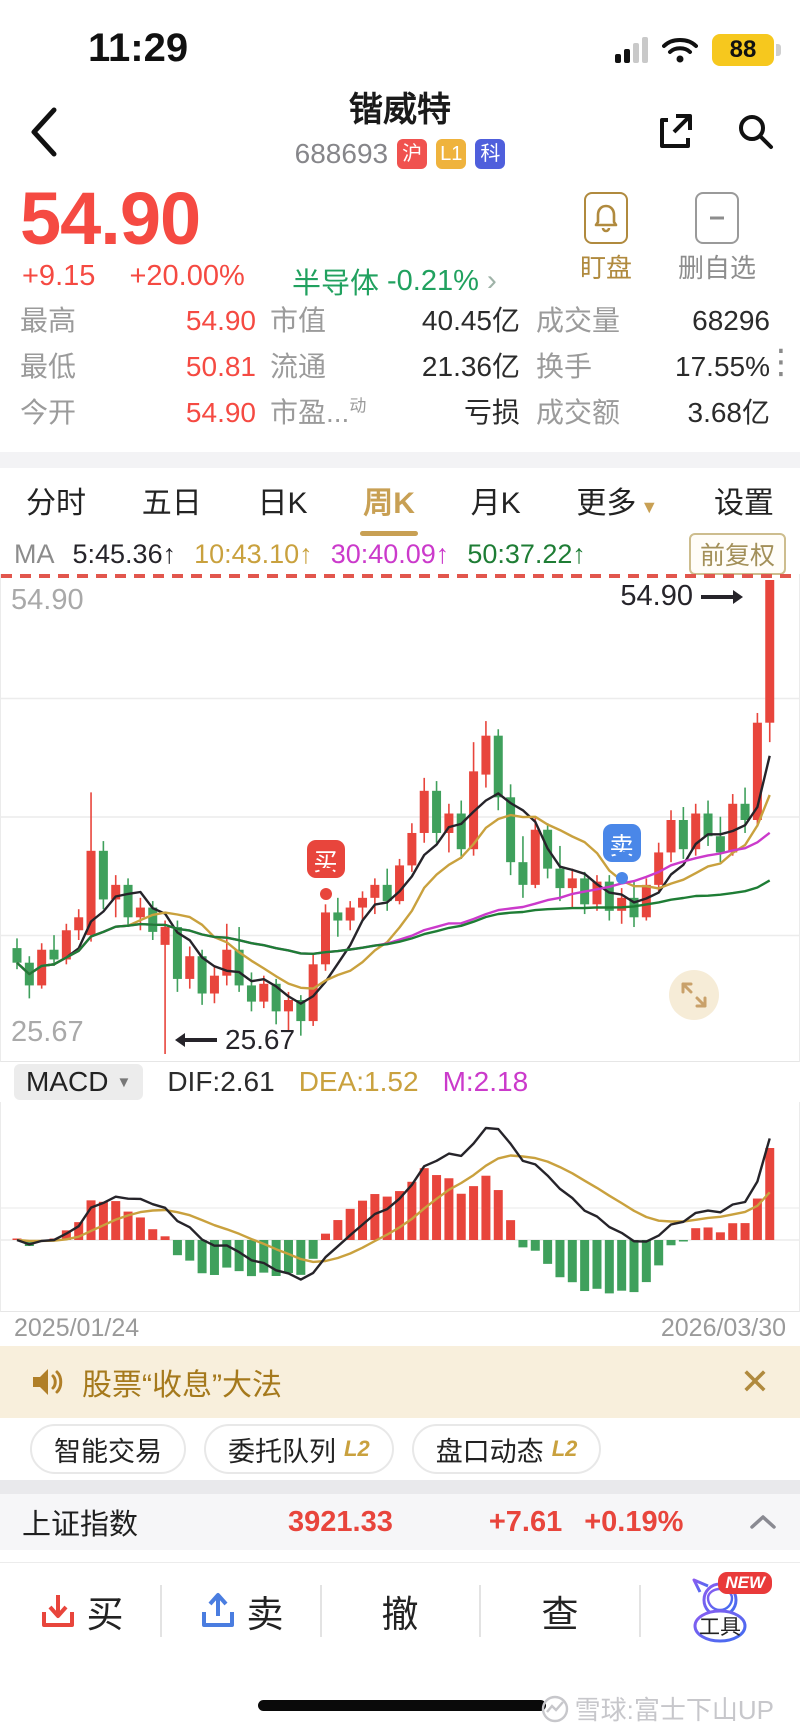  What do you see at coordinates (433, 280) in the screenshot?
I see `sector-change: -0.21%` at bounding box center [433, 280].